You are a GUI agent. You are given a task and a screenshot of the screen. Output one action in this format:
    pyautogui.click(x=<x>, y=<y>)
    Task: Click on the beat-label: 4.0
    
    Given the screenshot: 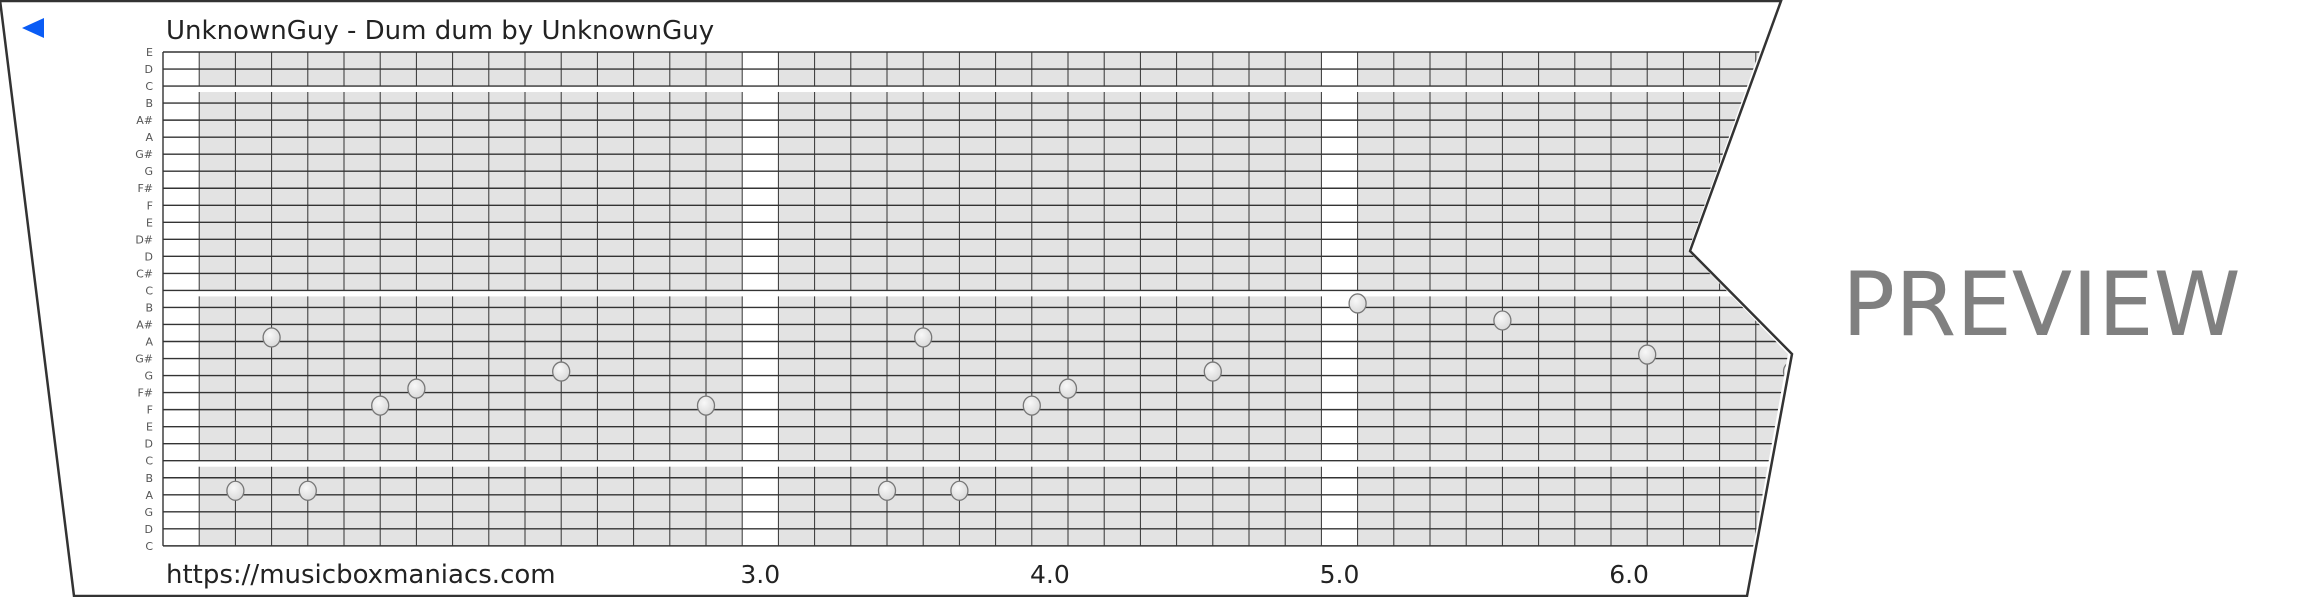 What is the action you would take?
    pyautogui.click(x=1050, y=574)
    